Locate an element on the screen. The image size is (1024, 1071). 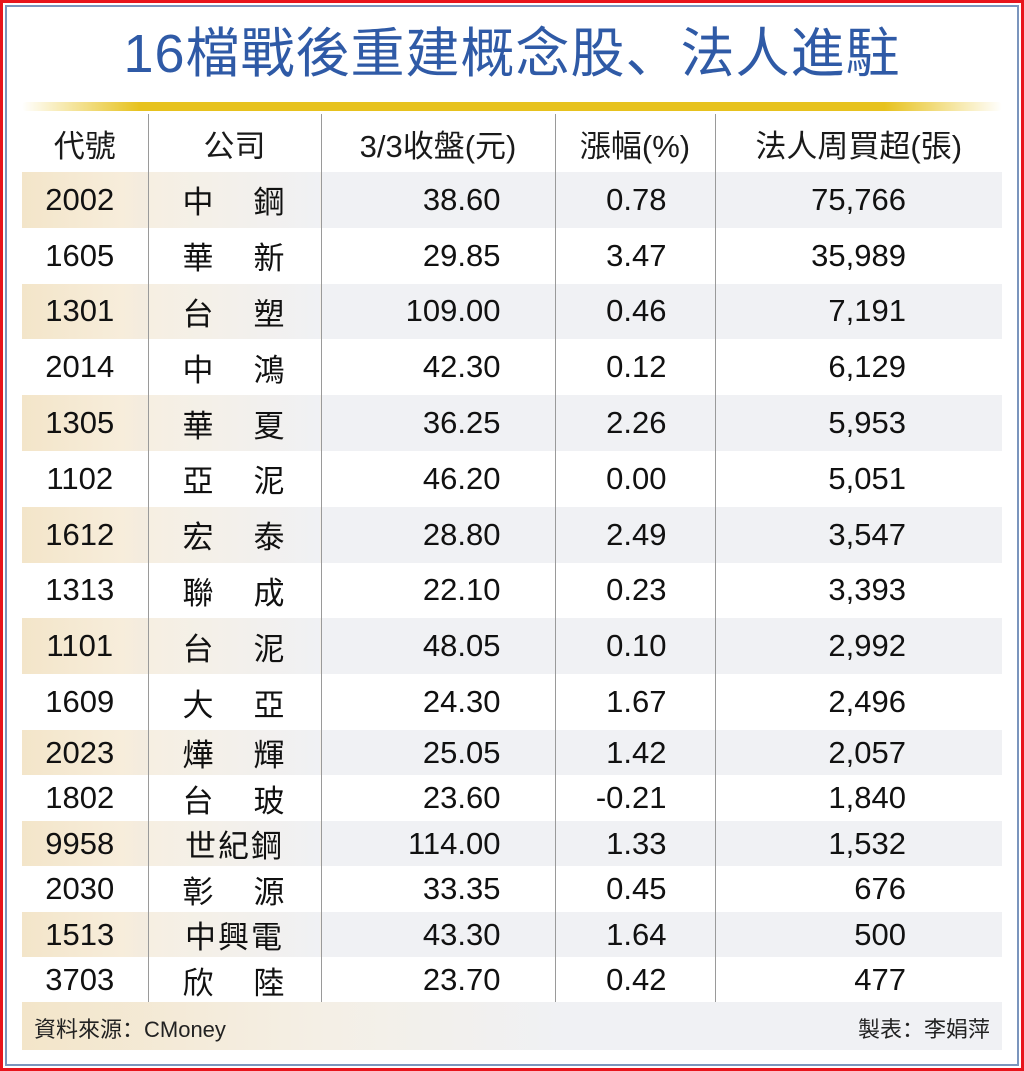
table-row: 2002 中鋼 38.60 0.78 75,766 is located at coordinates (512, 200).